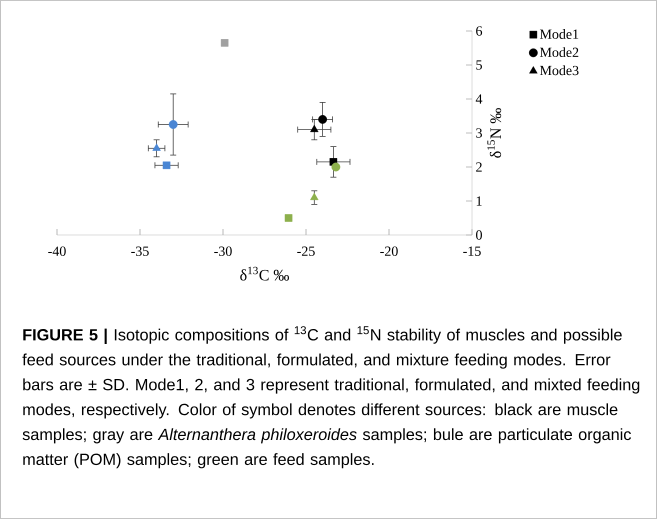  What do you see at coordinates (306, 251) in the screenshot?
I see `x-tick-label: -25` at bounding box center [306, 251].